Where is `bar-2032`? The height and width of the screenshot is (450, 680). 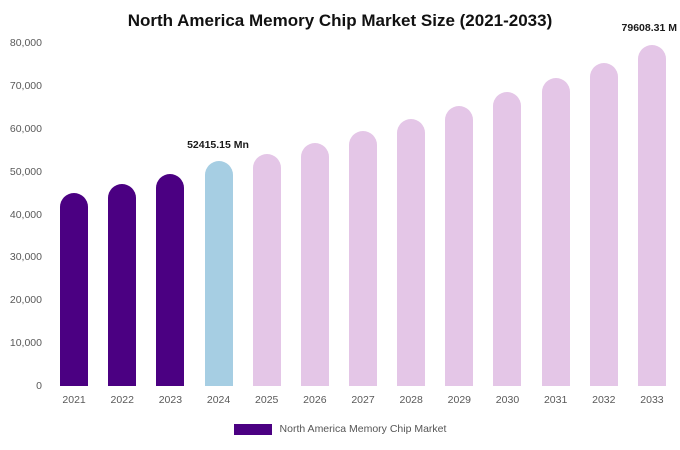 bar-2032 is located at coordinates (603, 224).